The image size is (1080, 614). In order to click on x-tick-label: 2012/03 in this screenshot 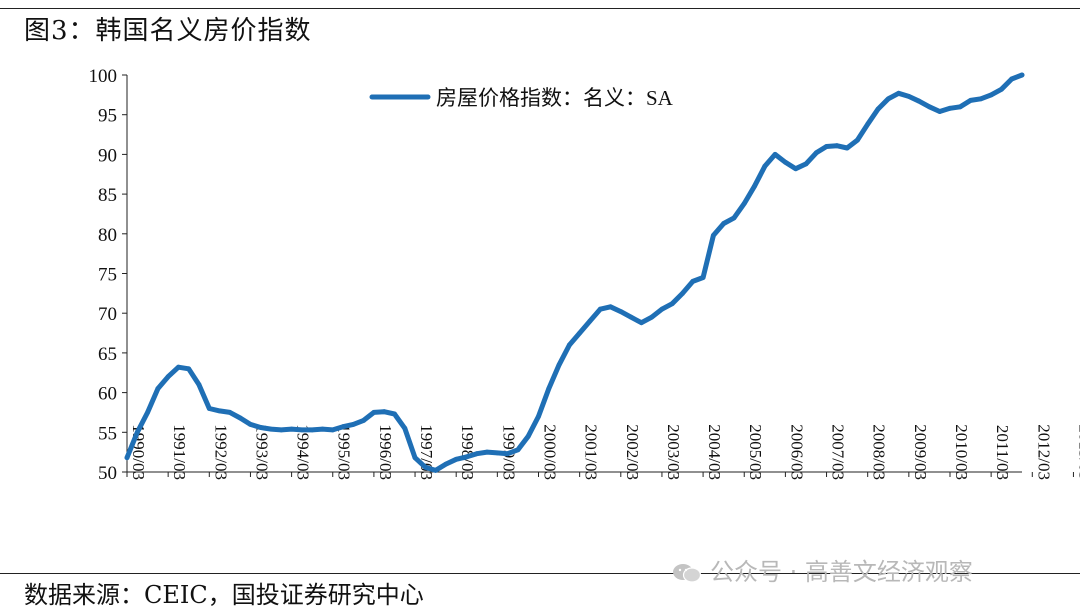, I will do `click(1043, 452)`.